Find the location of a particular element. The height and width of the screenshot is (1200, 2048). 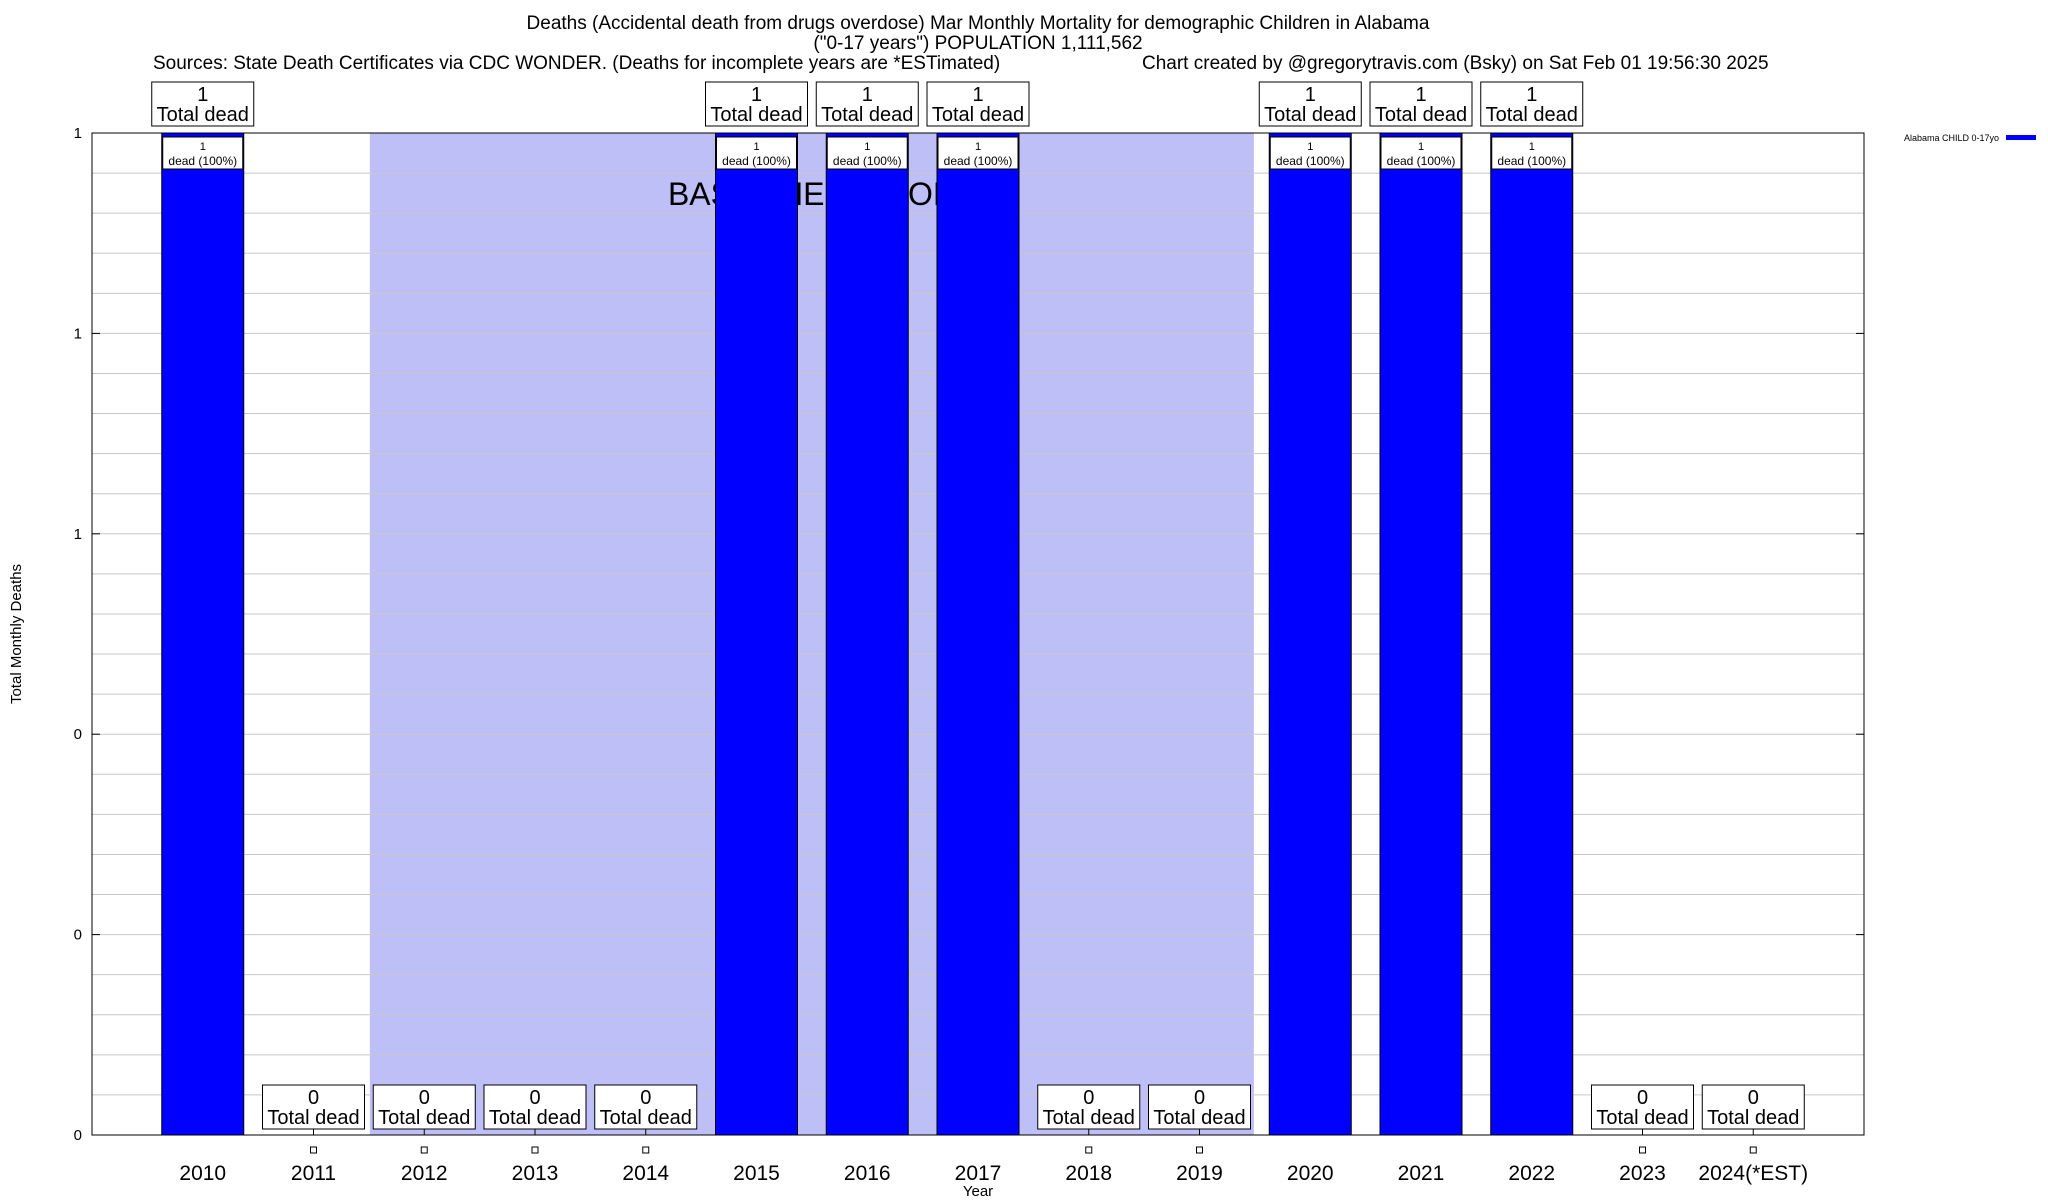

legend-label: Alabama CHILD 0-17yo is located at coordinates (1951, 138).